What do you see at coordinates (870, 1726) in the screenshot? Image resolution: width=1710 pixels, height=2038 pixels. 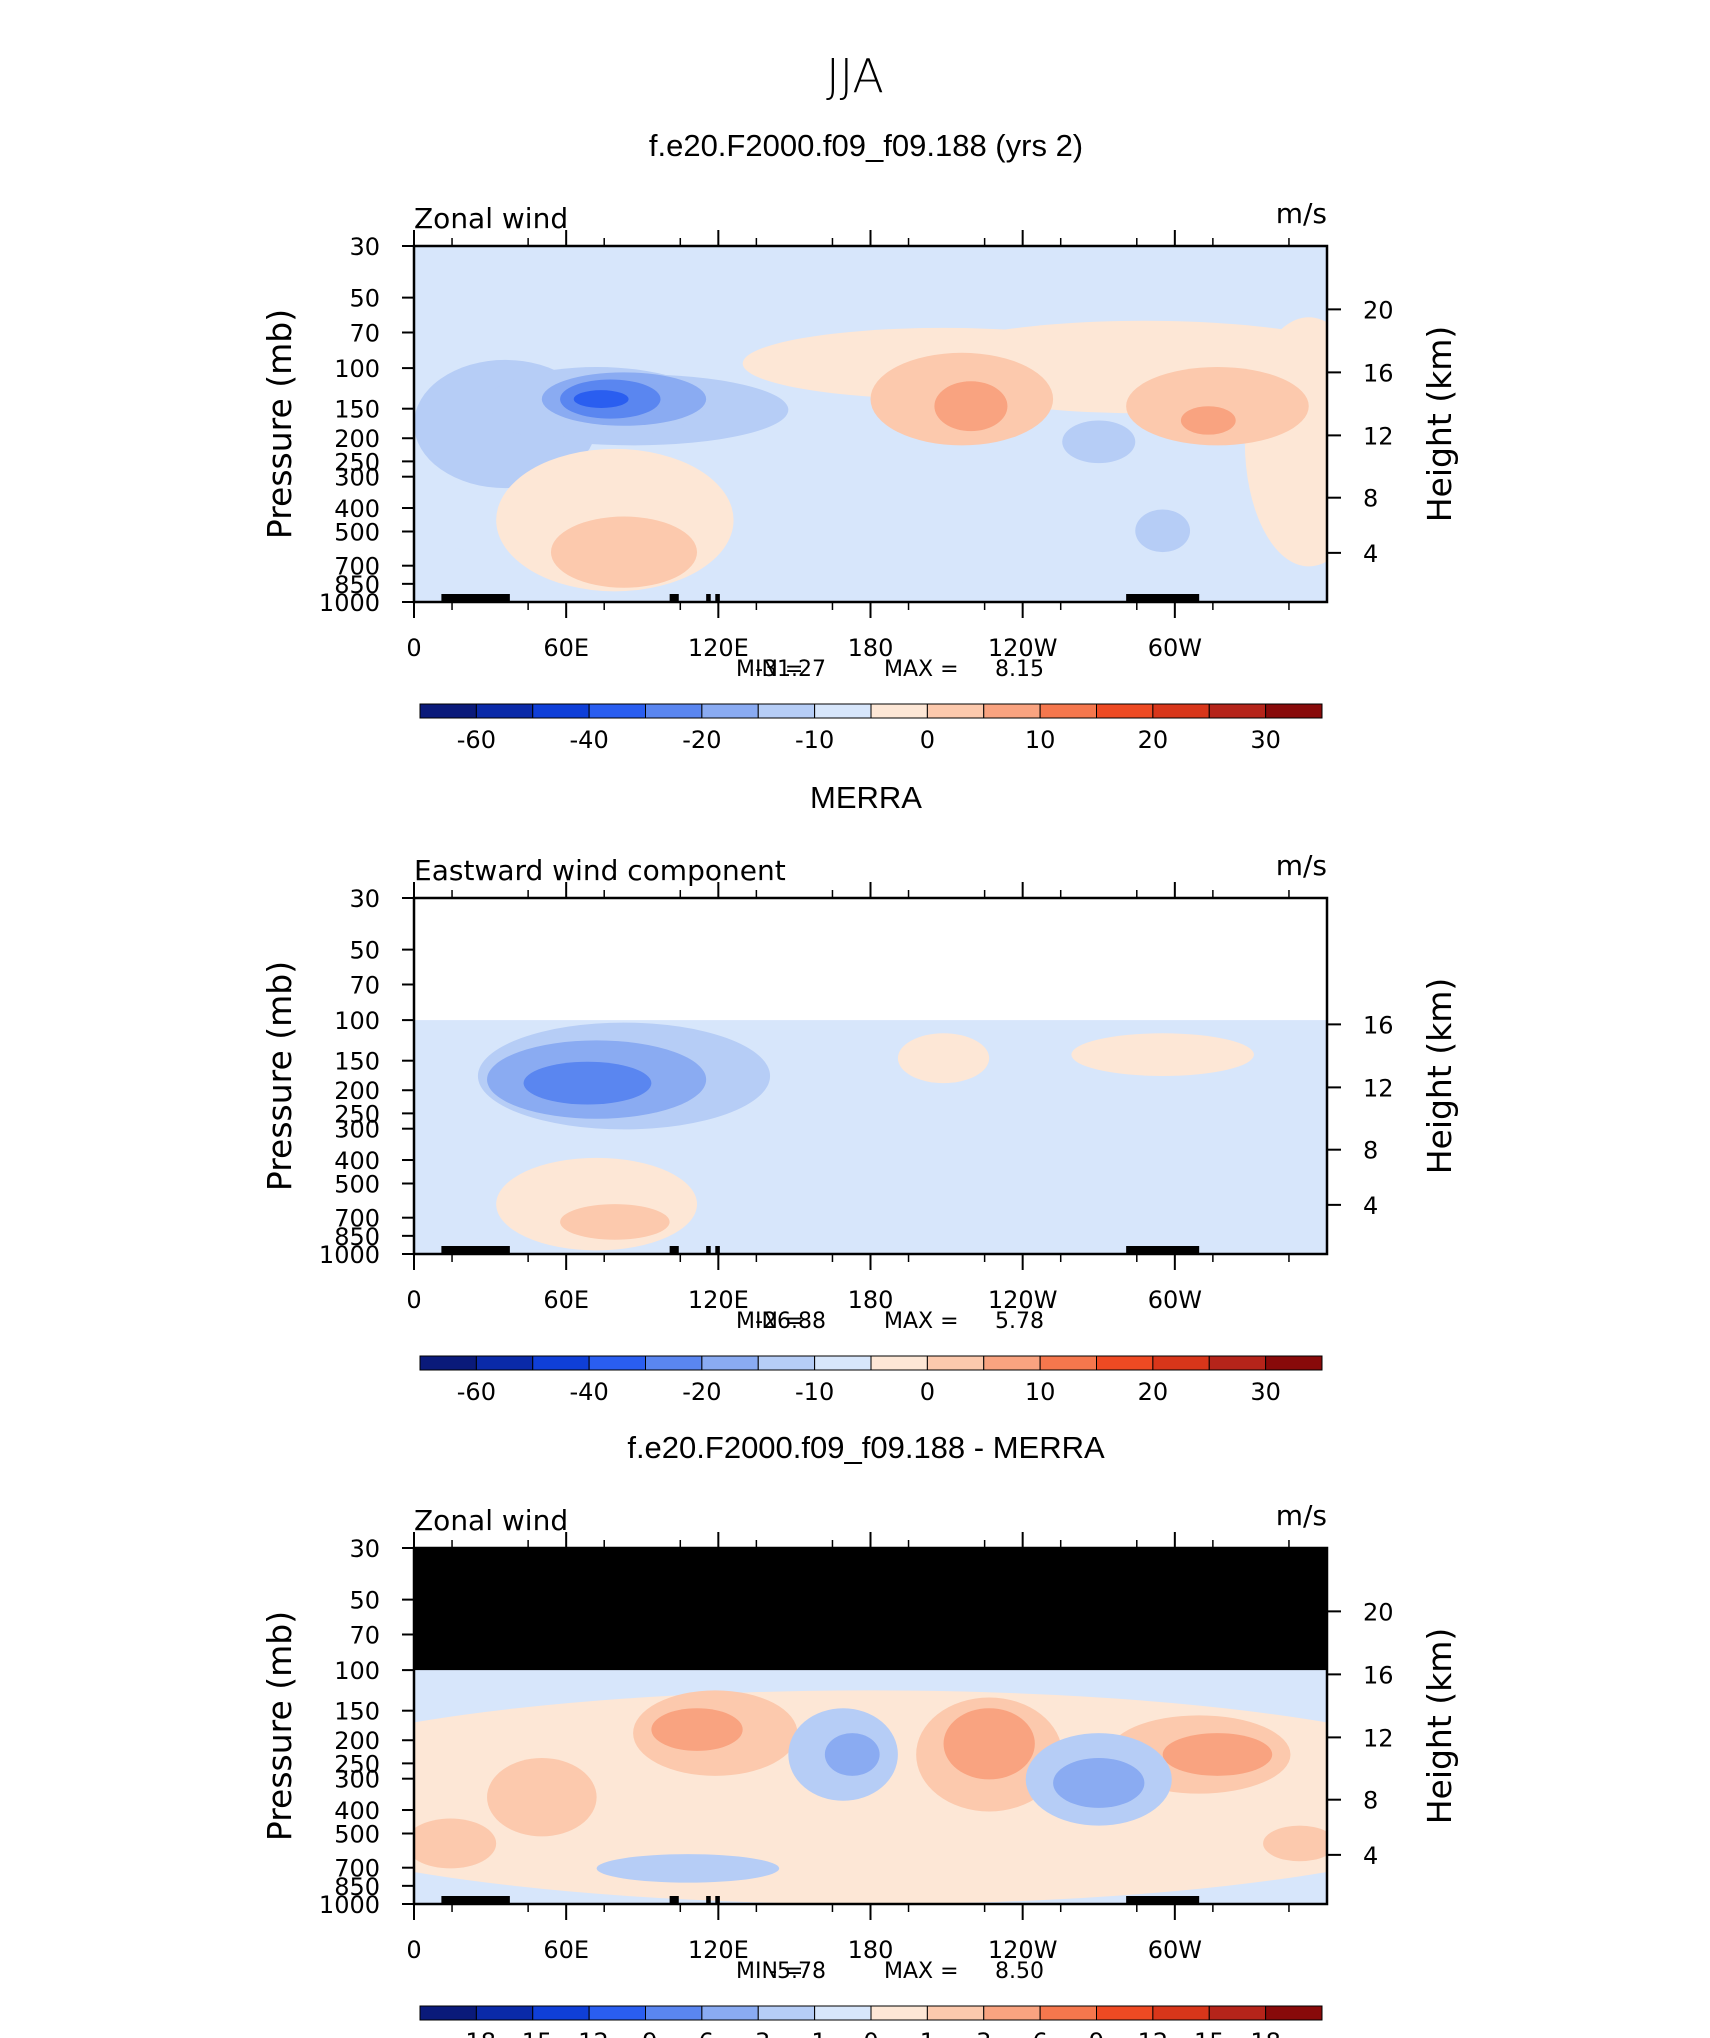 I see `contour-field` at bounding box center [870, 1726].